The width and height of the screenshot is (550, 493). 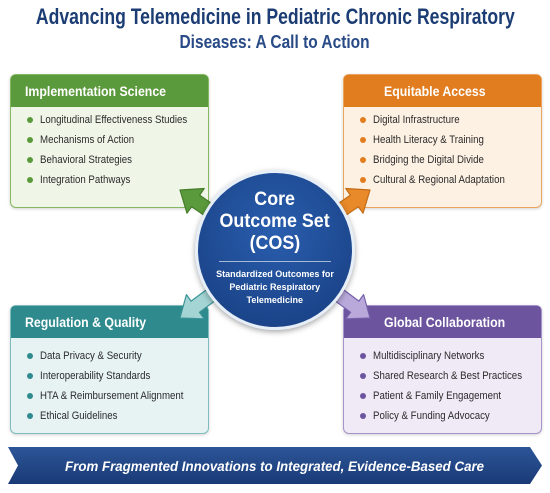 I want to click on pillar-item: Policy & Funding Advocacy, so click(x=450, y=416).